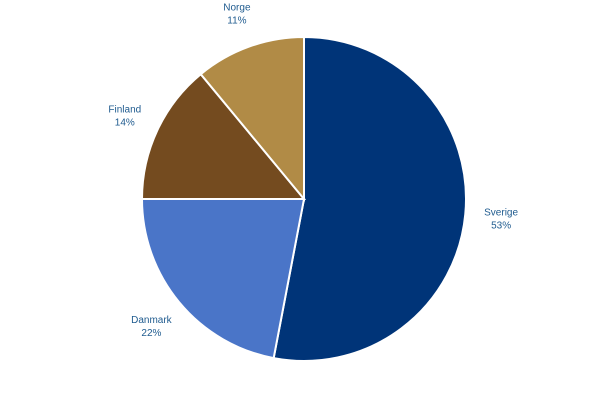 This screenshot has height=400, width=600. What do you see at coordinates (151, 333) in the screenshot?
I see `slice-value-label-danmark: 22%` at bounding box center [151, 333].